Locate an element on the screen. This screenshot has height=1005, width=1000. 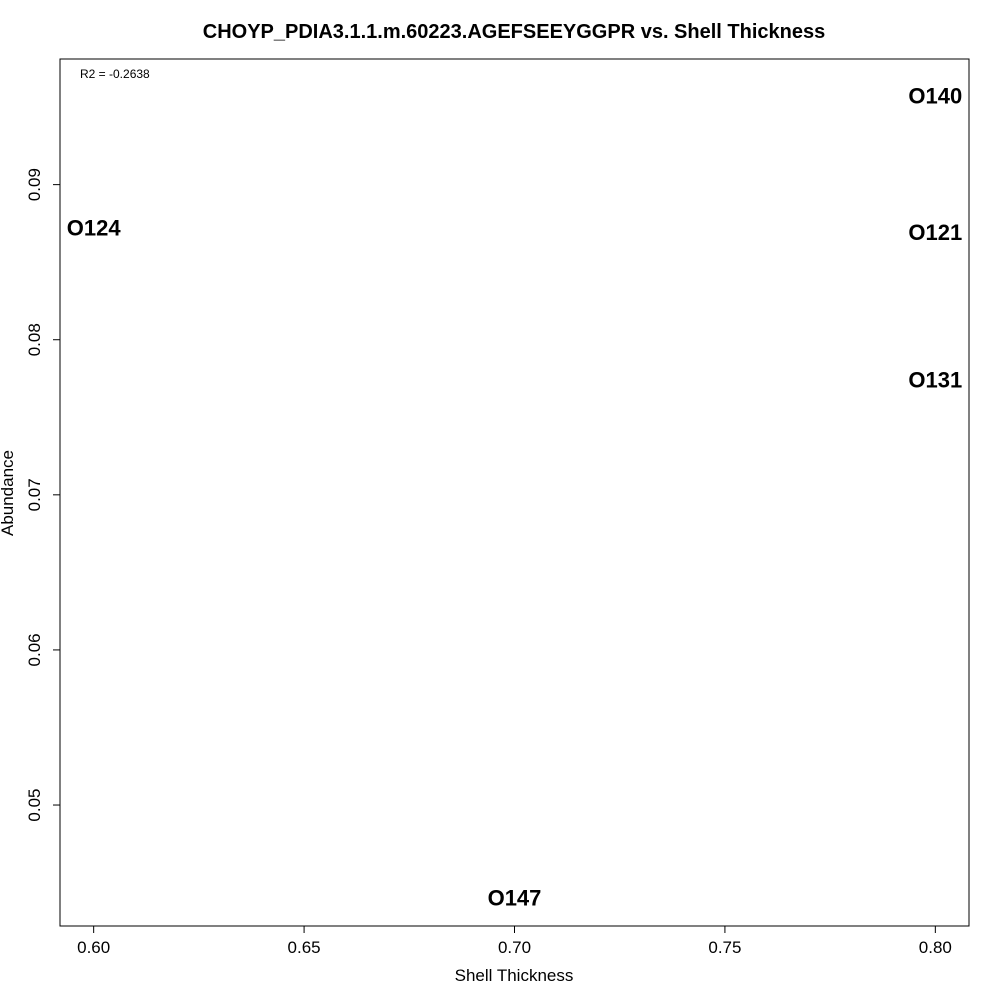
point-label-o140: O140 is located at coordinates (935, 96).